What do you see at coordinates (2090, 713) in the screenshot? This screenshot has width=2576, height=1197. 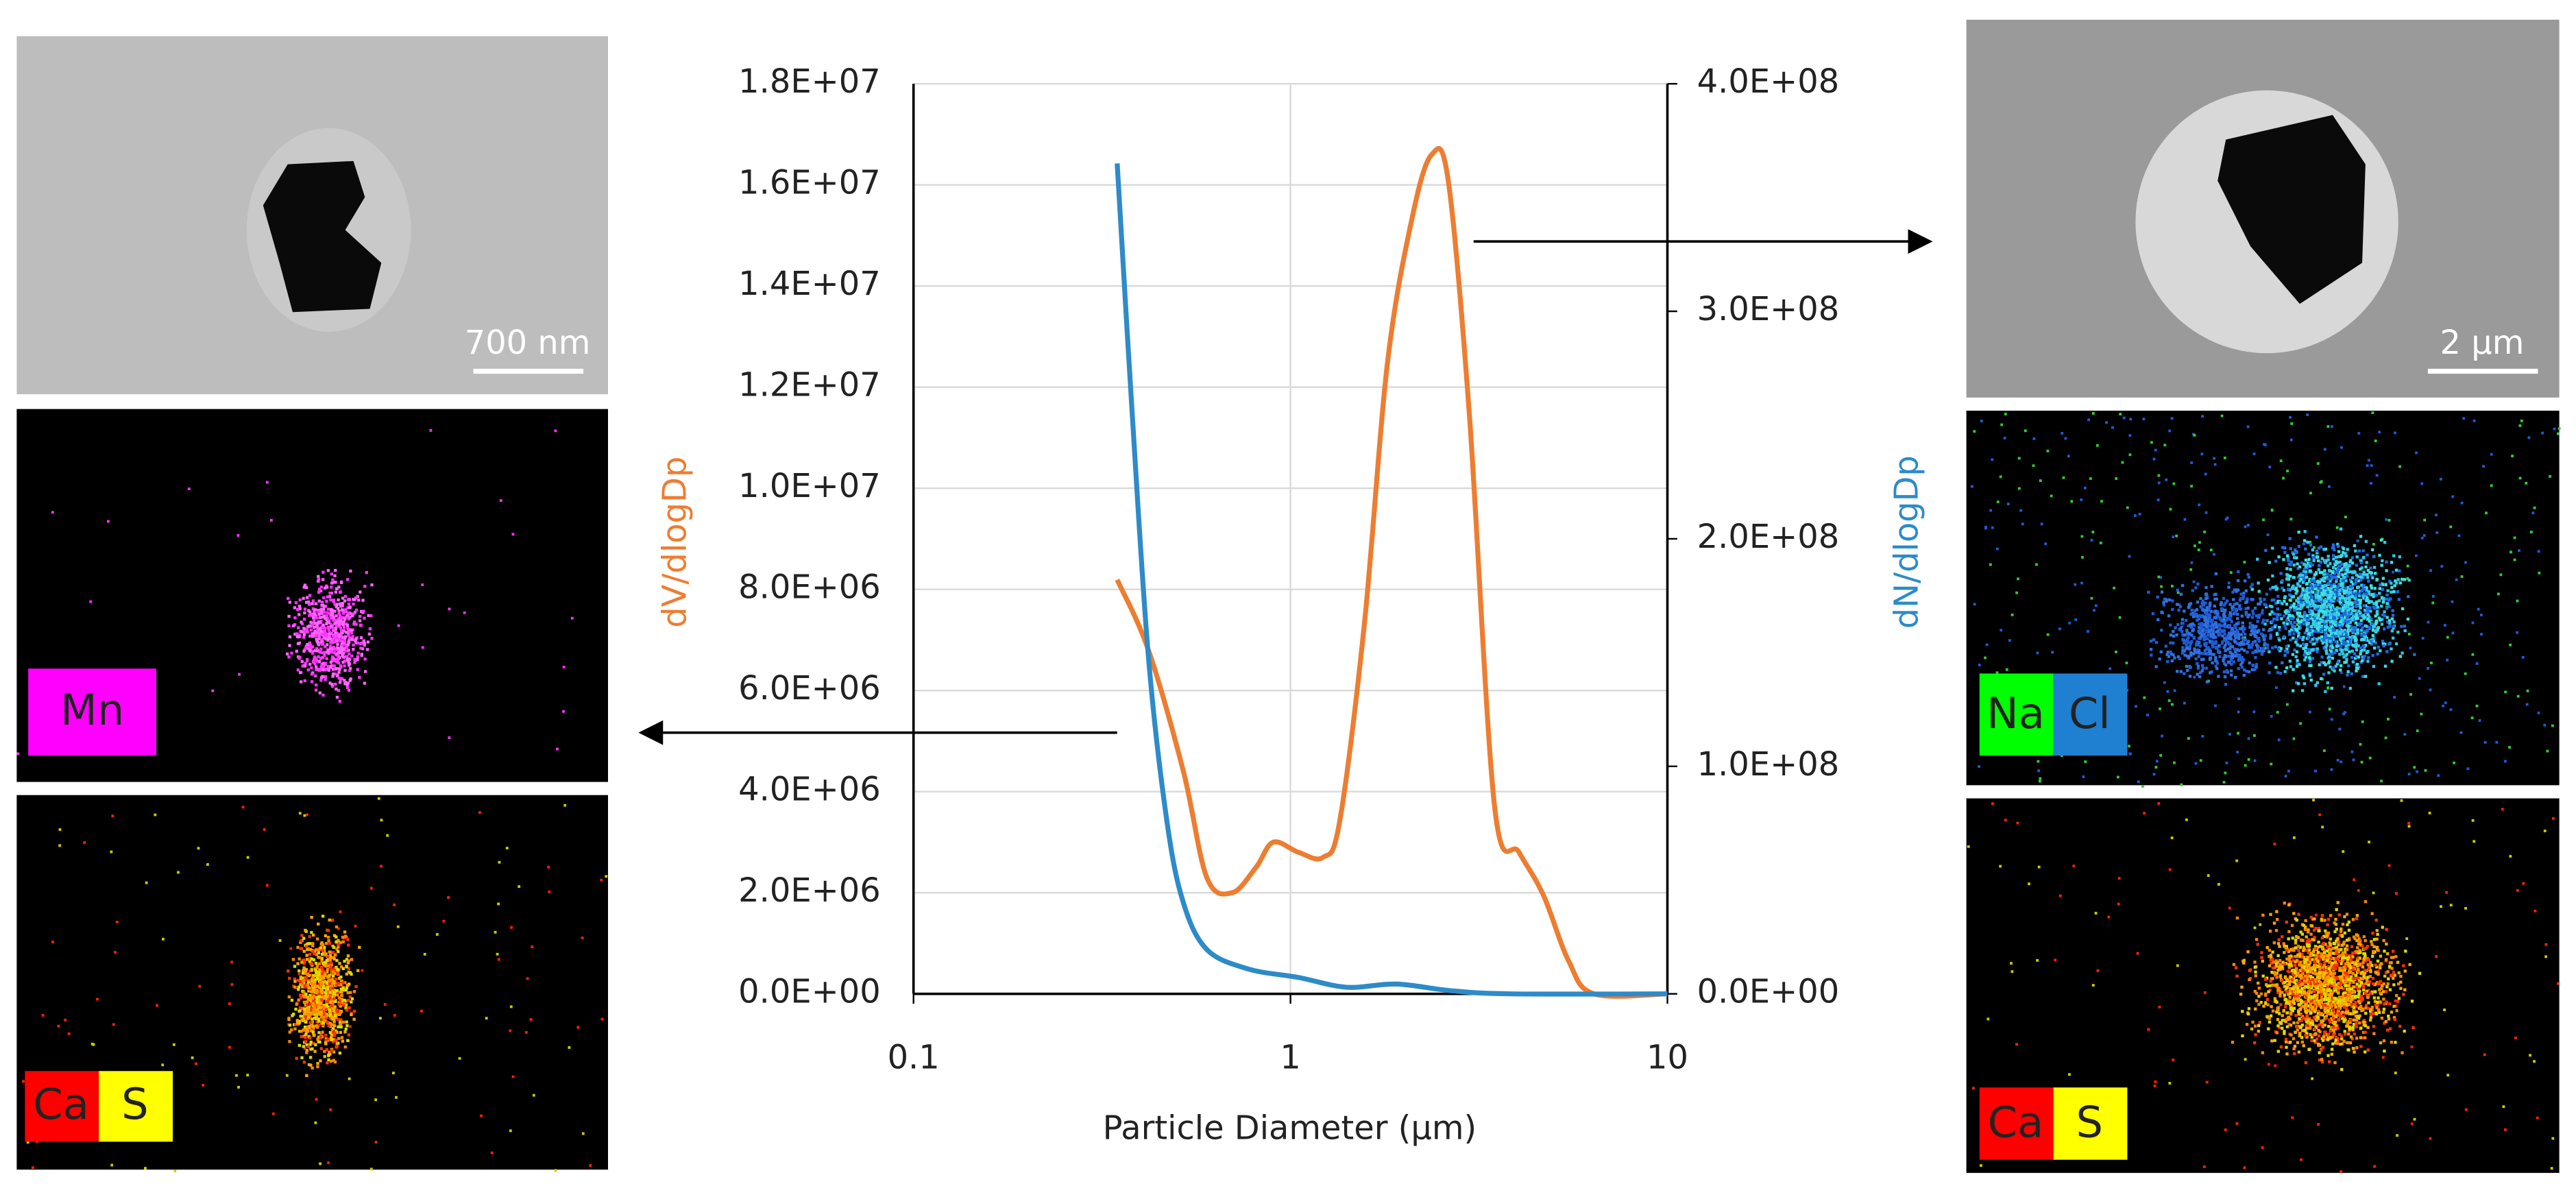 I see `element-label: Cl` at bounding box center [2090, 713].